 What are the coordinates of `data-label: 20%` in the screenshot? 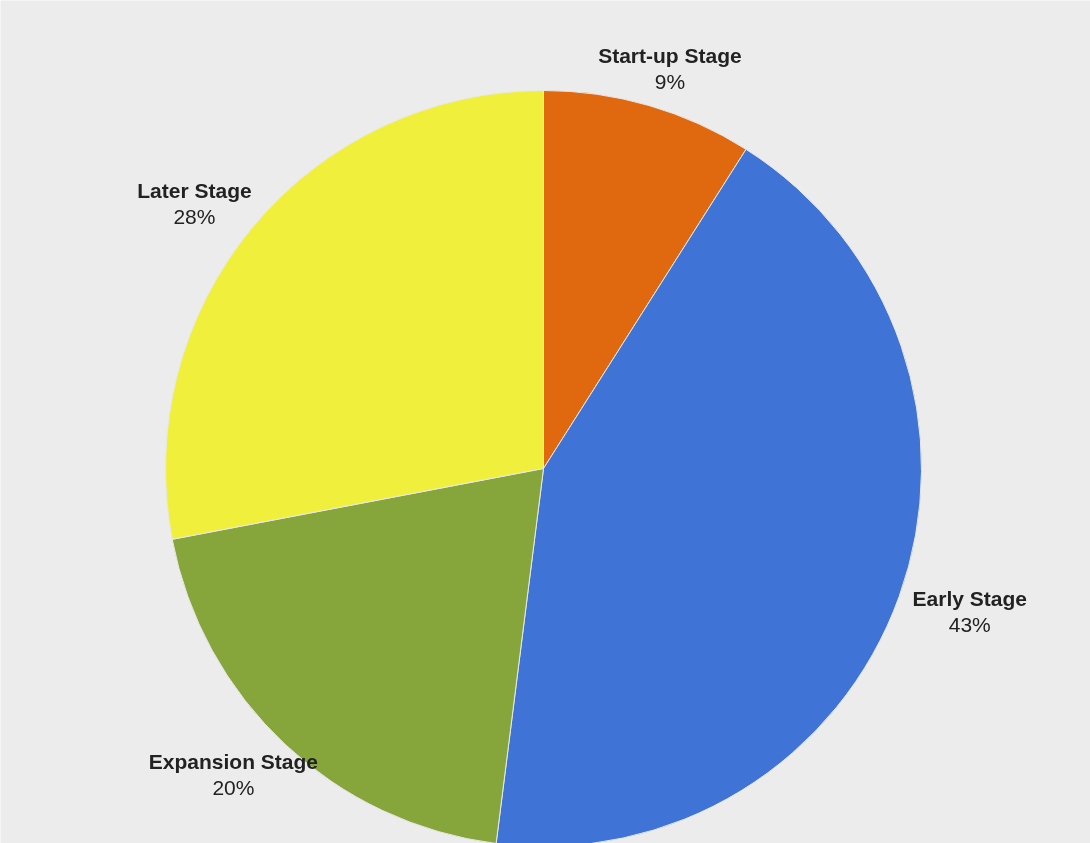 It's located at (233, 787).